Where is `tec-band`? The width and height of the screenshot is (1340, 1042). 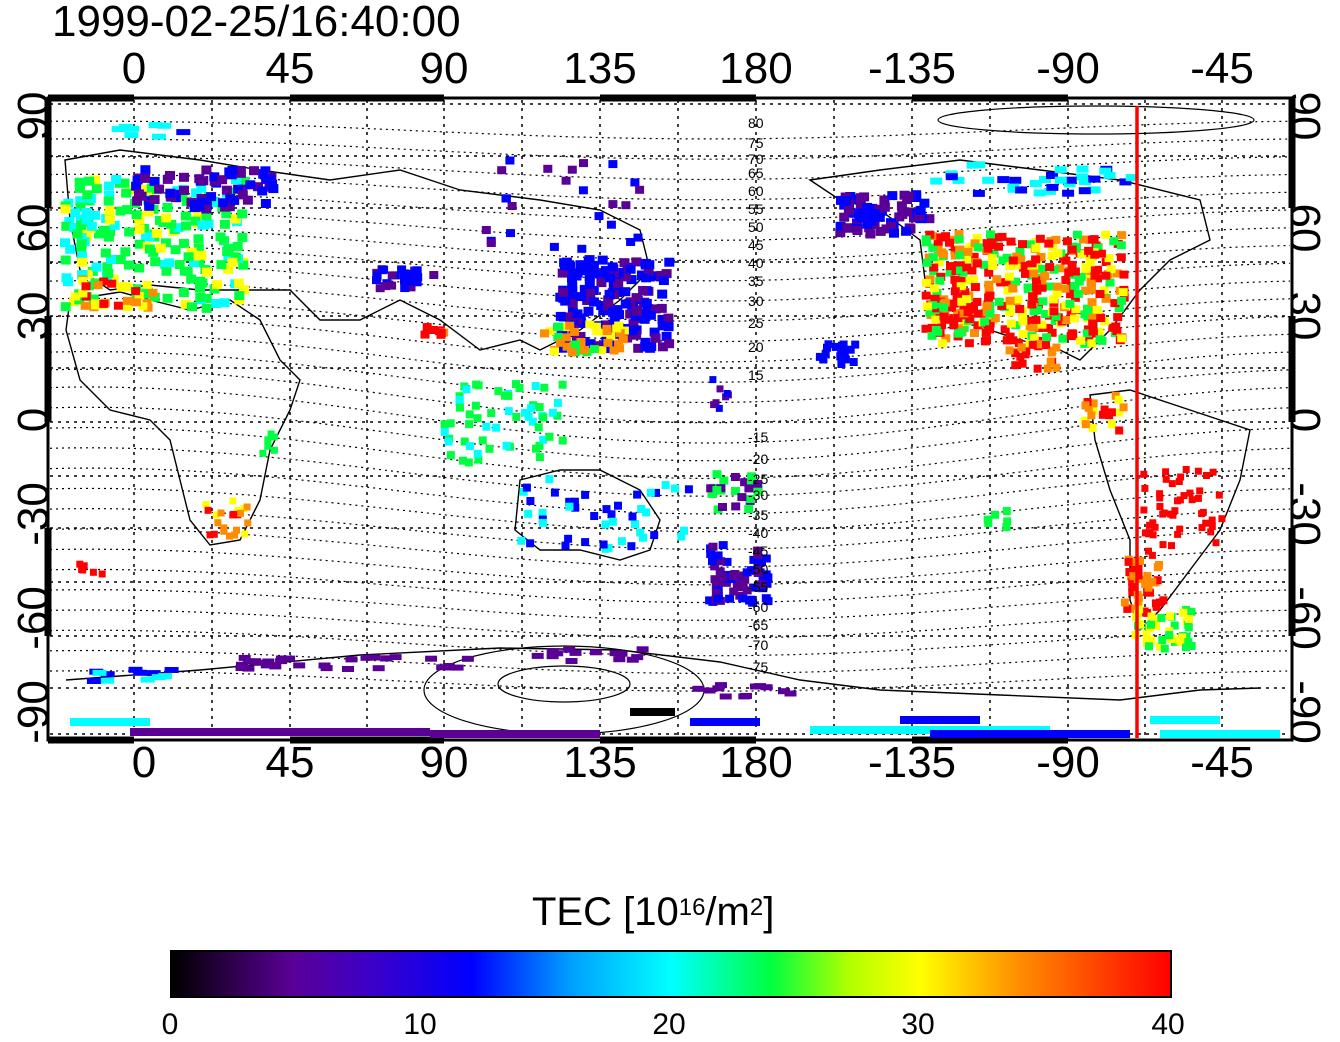
tec-band is located at coordinates (280, 732).